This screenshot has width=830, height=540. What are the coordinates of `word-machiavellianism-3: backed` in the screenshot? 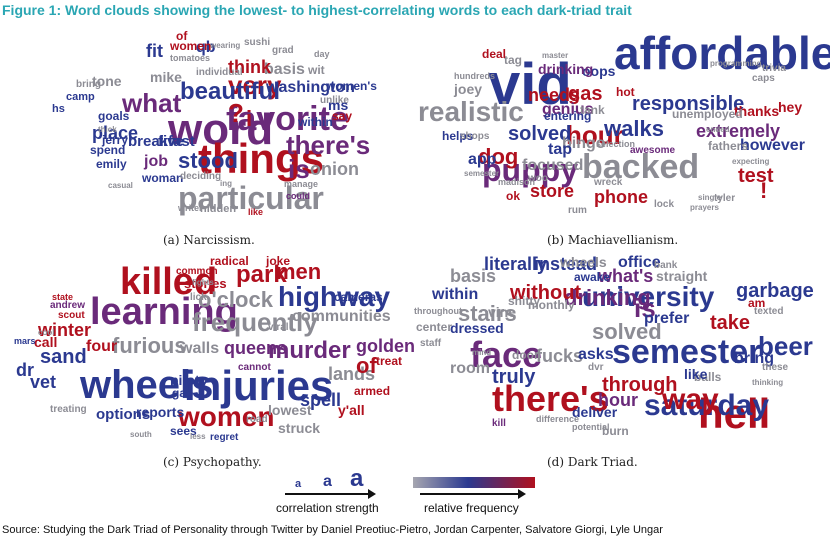 It's located at (641, 167).